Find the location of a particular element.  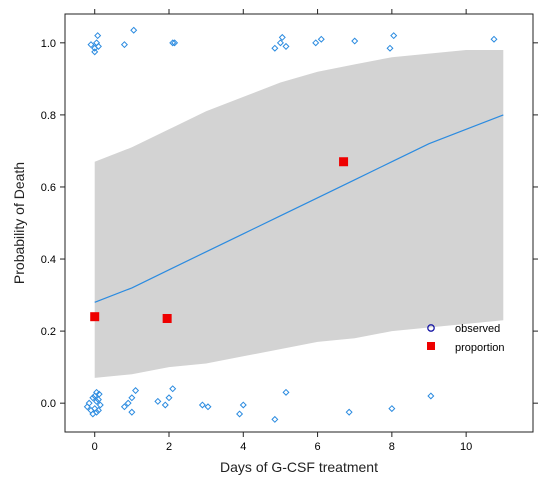

y-tick-label: 0.4 is located at coordinates (48, 260).